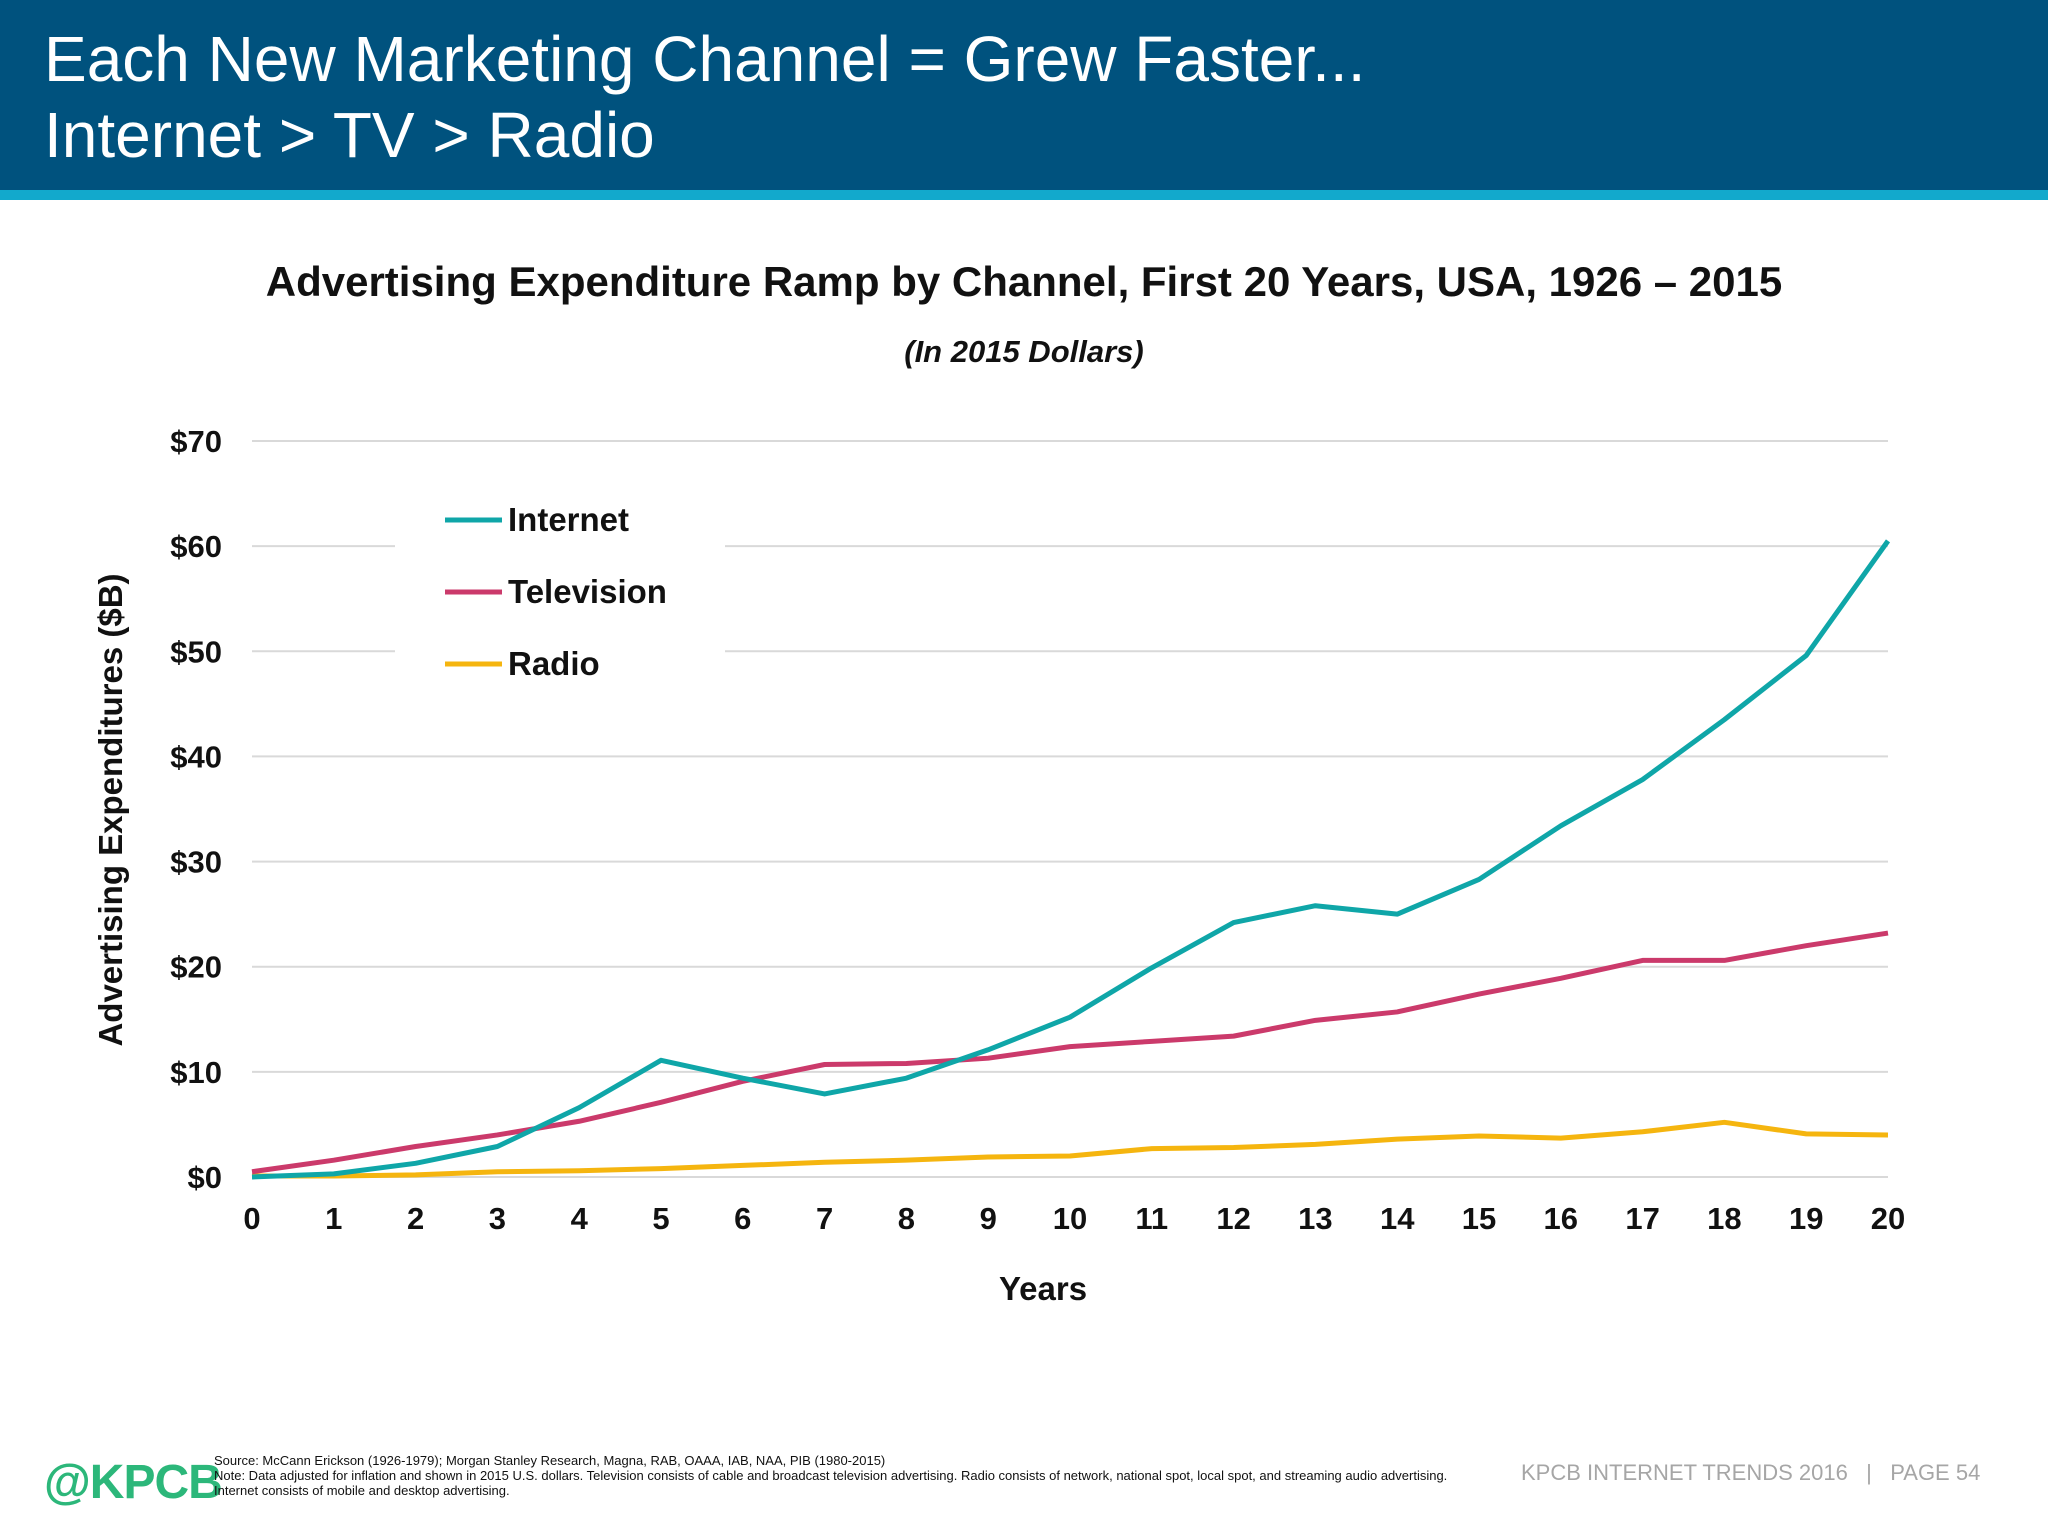  I want to click on x-tick-labels: 0 1 2 3 4 5 6 7 8 9 10 11 12 13 14 15 16 17 18 19 20, so click(1074, 1218).